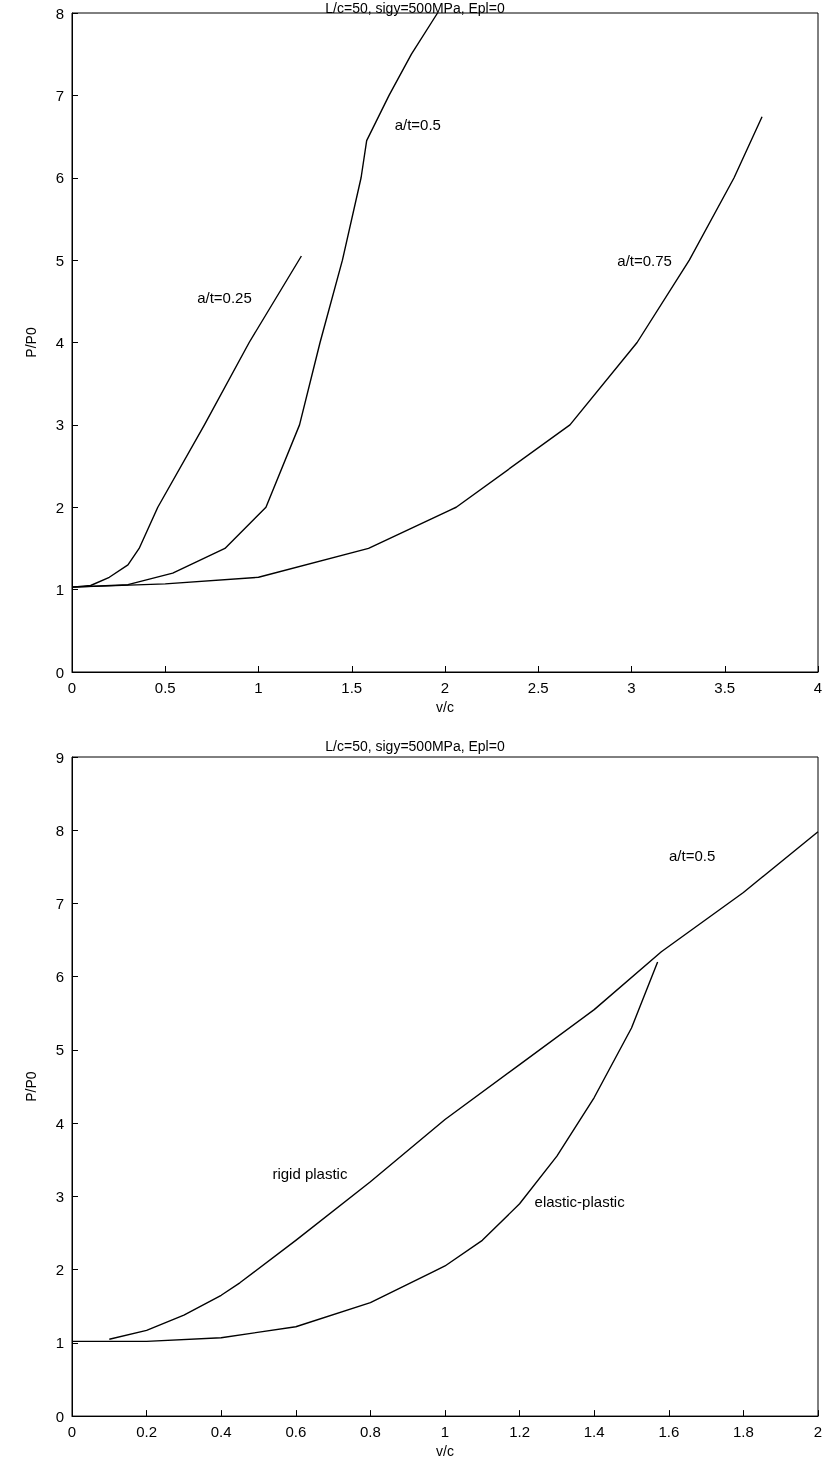 The image size is (830, 1463). Describe the element at coordinates (310, 1174) in the screenshot. I see `series-label: rigid plastic` at that location.